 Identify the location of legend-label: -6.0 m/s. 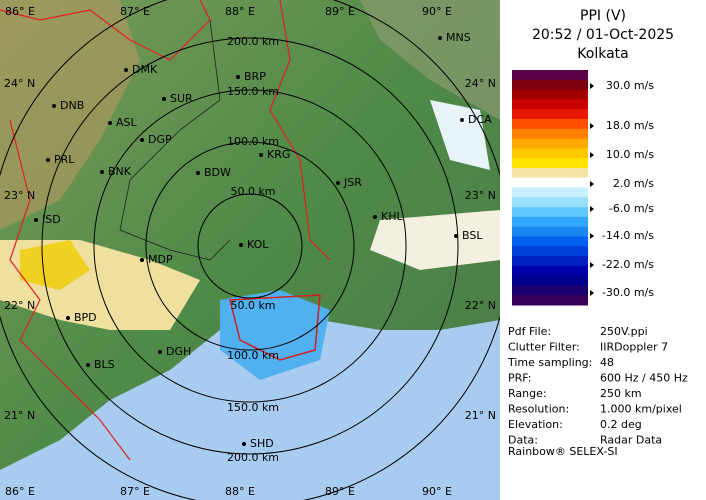
(631, 208).